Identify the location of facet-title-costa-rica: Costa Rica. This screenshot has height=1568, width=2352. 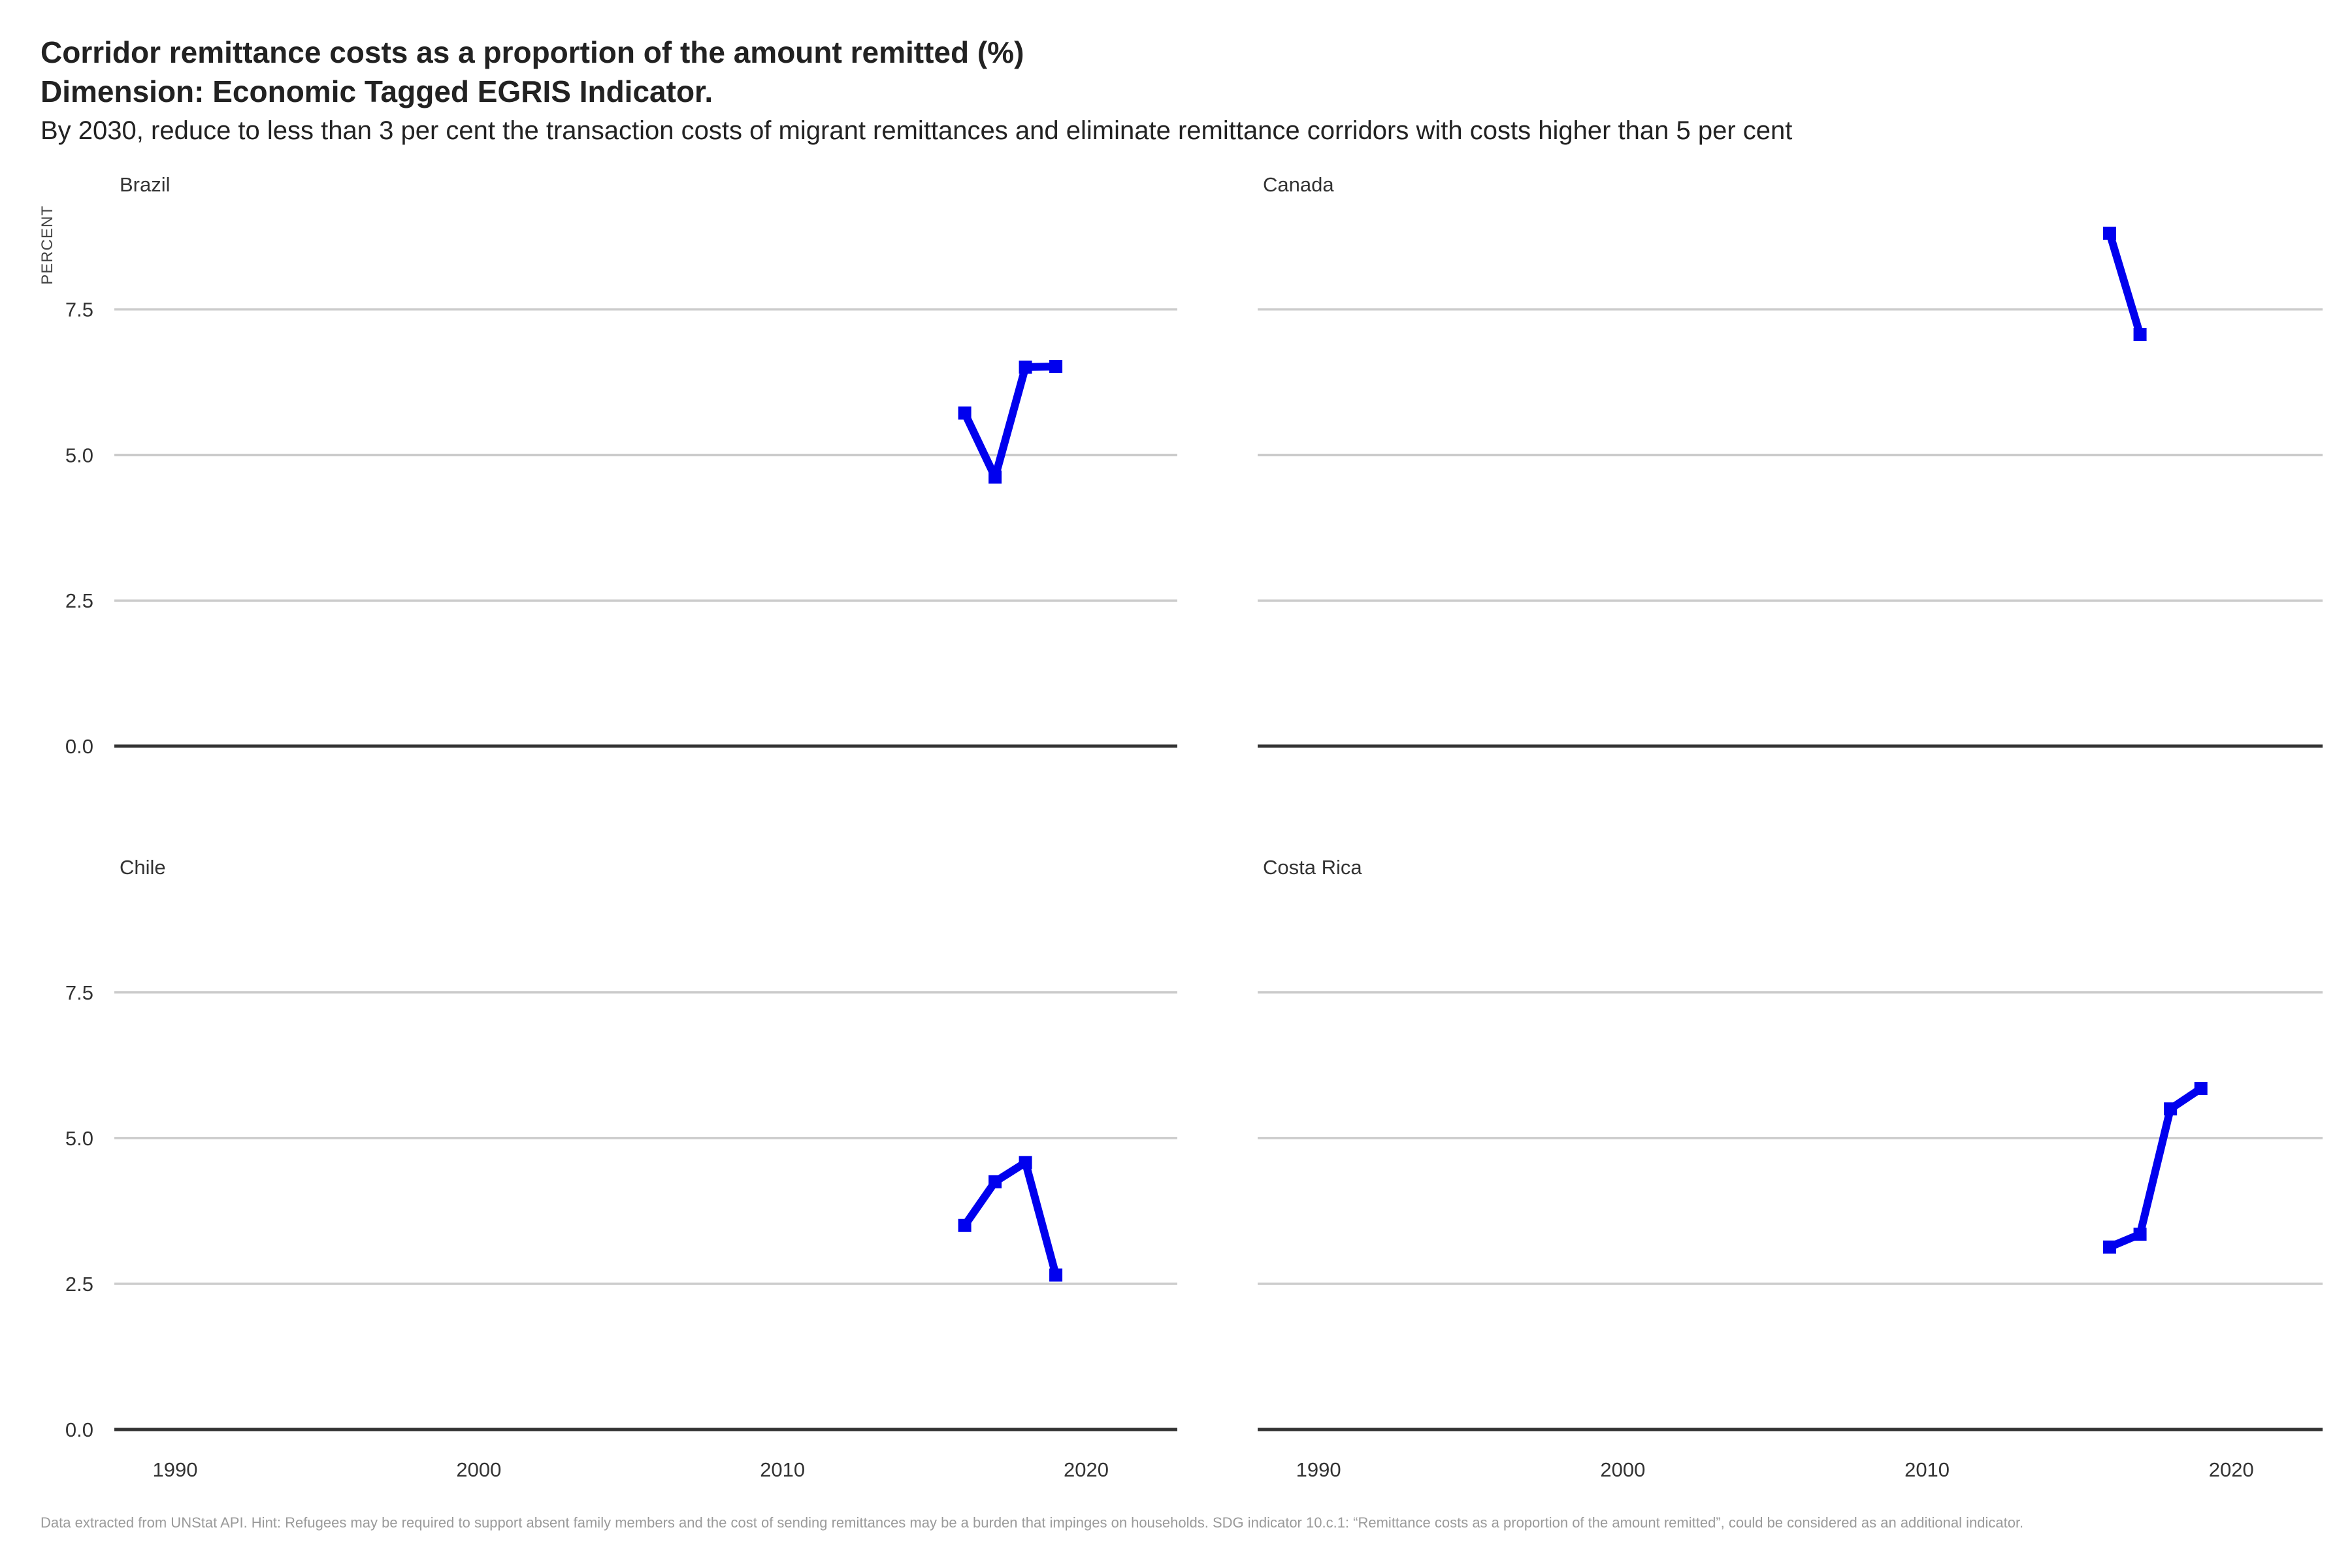
(1312, 867).